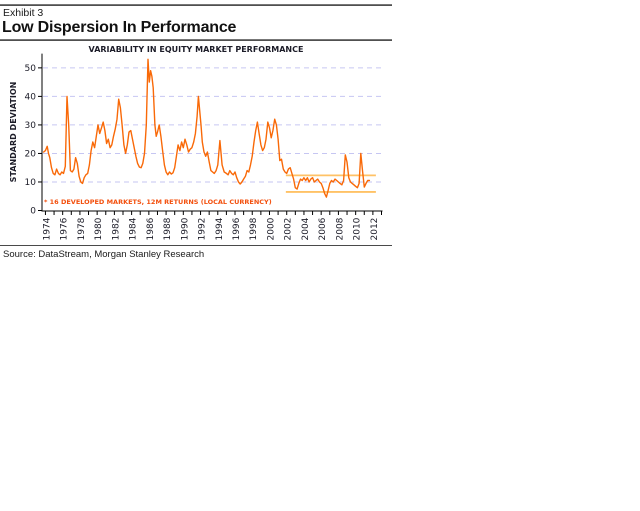 The height and width of the screenshot is (511, 640). I want to click on top-rule, so click(196, 5).